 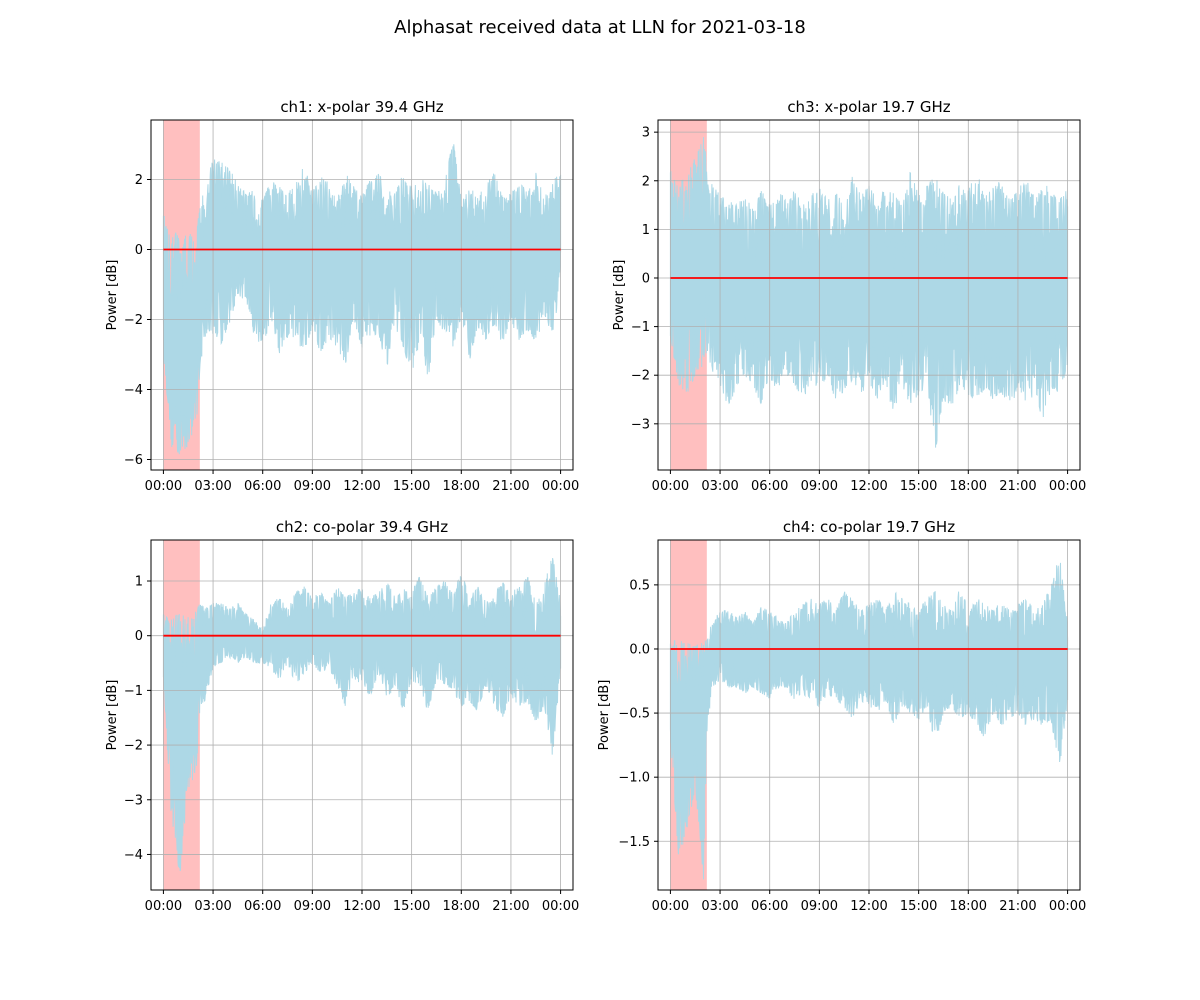 What do you see at coordinates (634, 714) in the screenshot?
I see `y-tick-label: −0.5` at bounding box center [634, 714].